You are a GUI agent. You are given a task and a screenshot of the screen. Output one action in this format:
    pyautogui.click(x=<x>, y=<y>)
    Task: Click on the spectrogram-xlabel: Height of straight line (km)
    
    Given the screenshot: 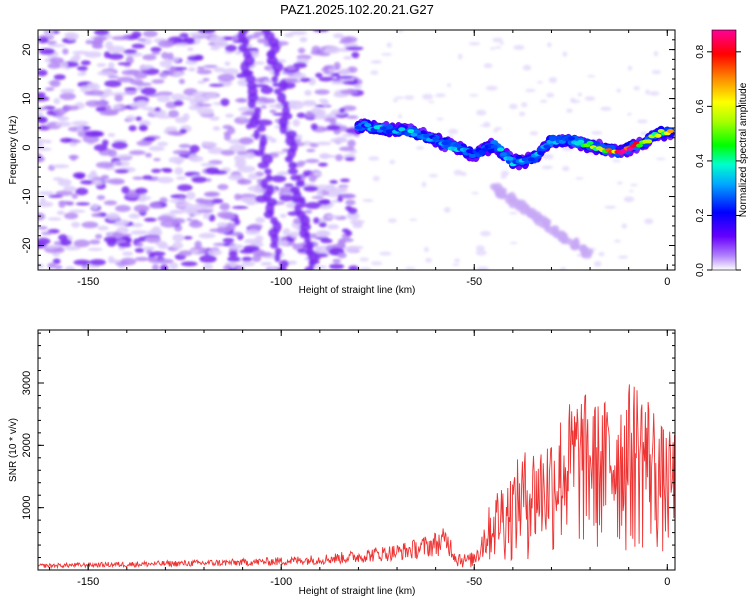 What is the action you would take?
    pyautogui.click(x=357, y=290)
    